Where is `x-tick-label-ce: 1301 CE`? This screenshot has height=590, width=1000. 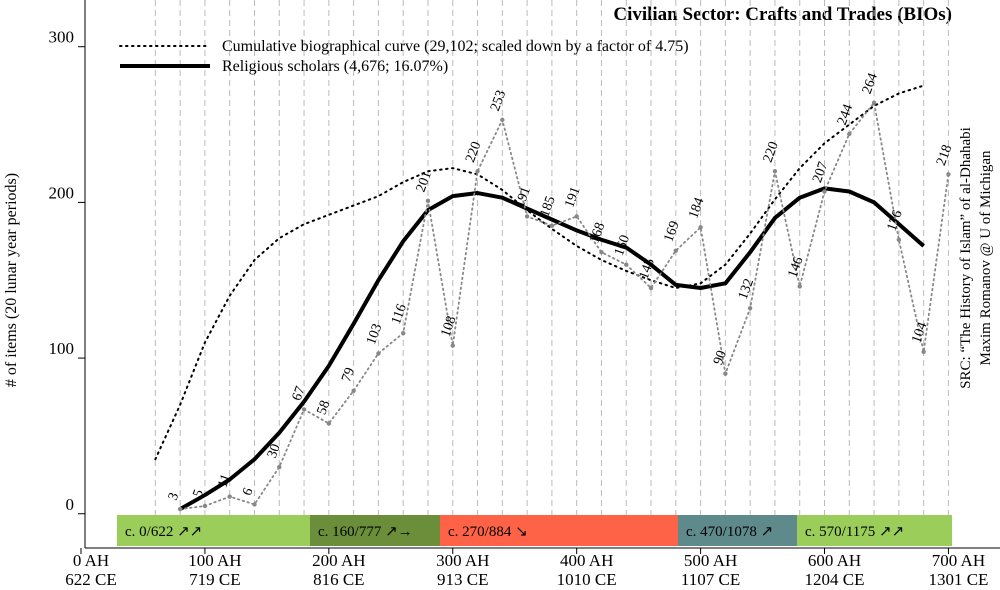 x-tick-label-ce: 1301 CE is located at coordinates (958, 579).